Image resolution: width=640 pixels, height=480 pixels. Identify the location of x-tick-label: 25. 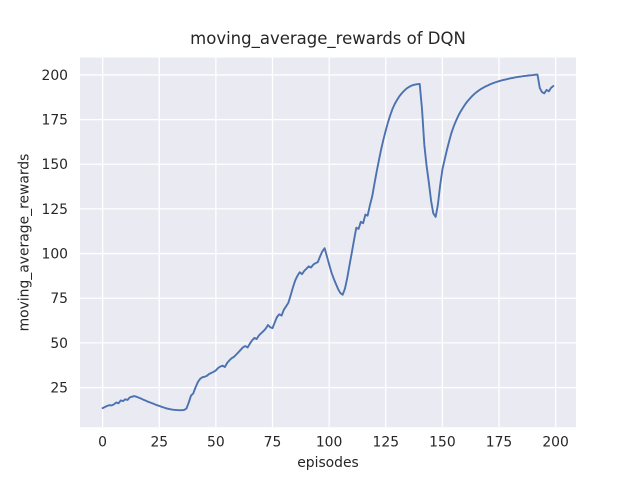
(159, 443).